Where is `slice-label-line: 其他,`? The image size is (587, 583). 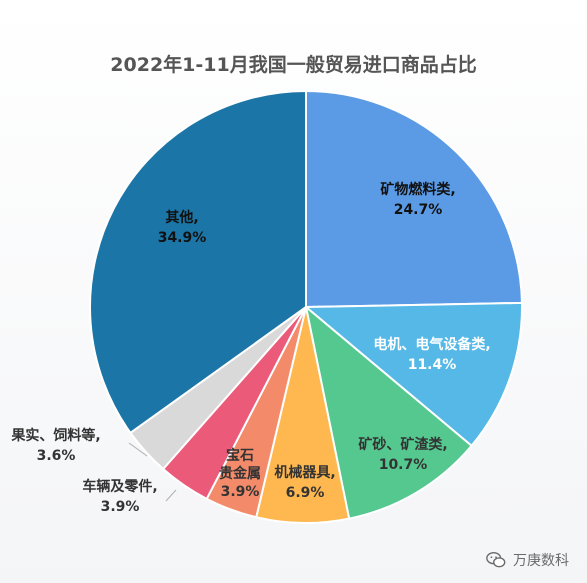 slice-label-line: 其他, is located at coordinates (181, 217).